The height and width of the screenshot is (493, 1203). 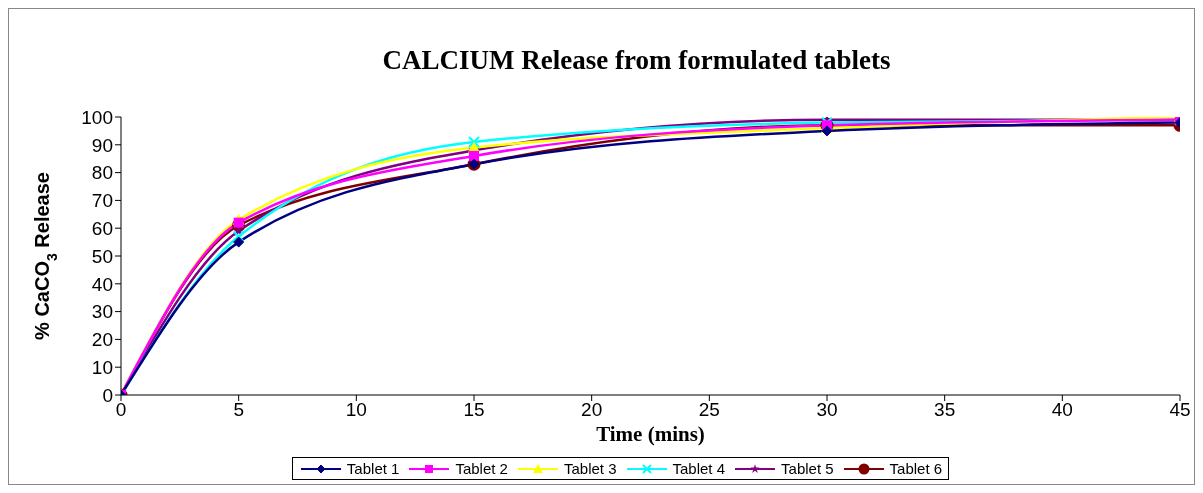 I want to click on y-tick-label: 10, so click(x=102, y=367).